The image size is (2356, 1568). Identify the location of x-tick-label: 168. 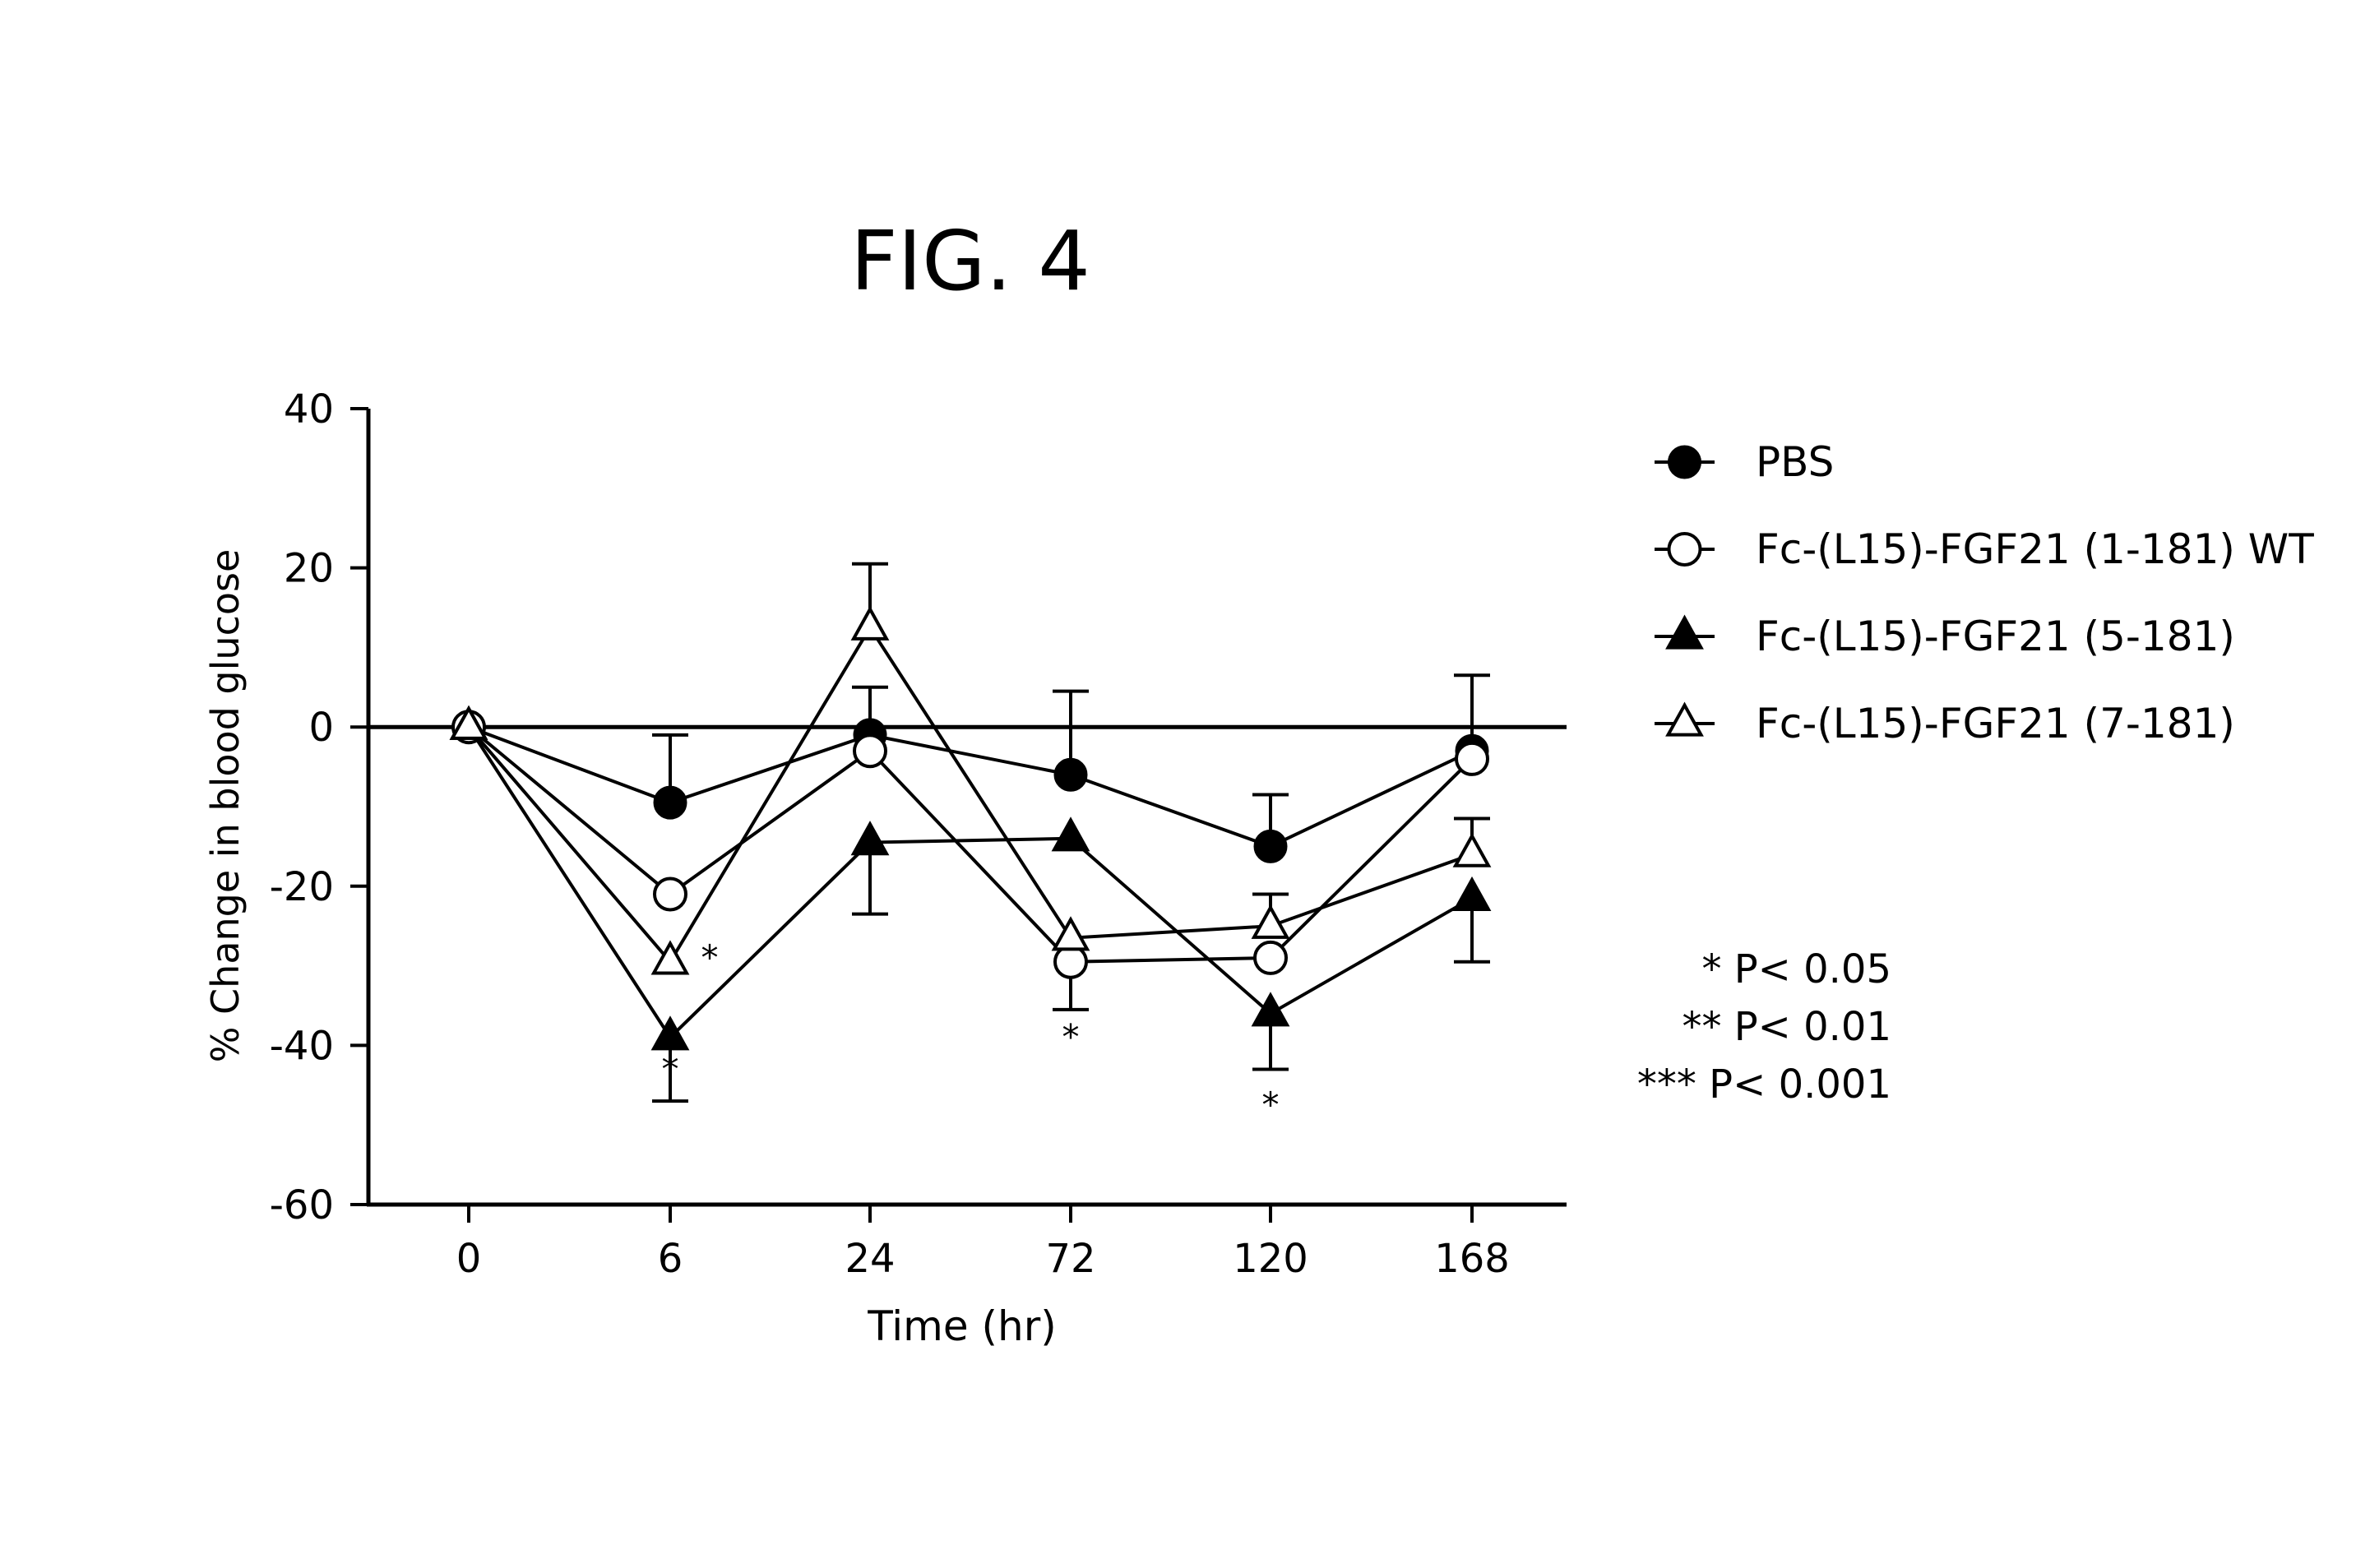
(1472, 1259).